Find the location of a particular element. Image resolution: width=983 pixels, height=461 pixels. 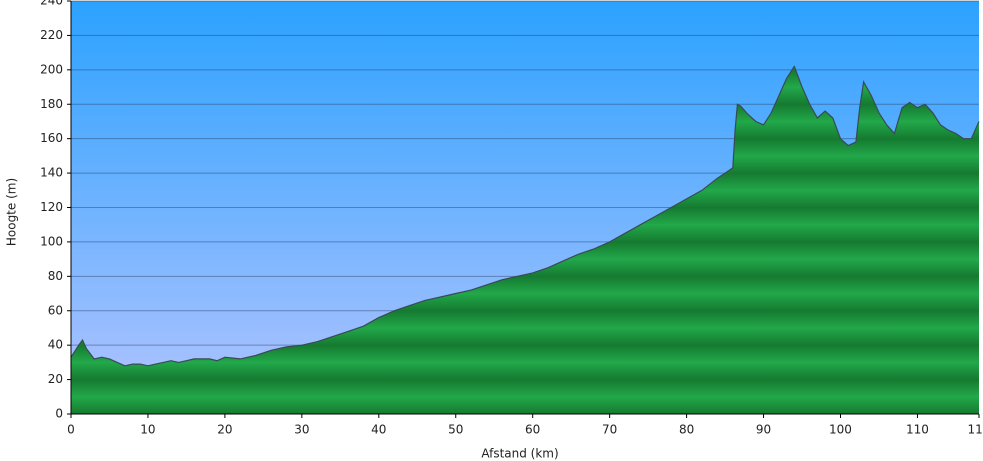

y-tick-label: 40 is located at coordinates (55, 345).